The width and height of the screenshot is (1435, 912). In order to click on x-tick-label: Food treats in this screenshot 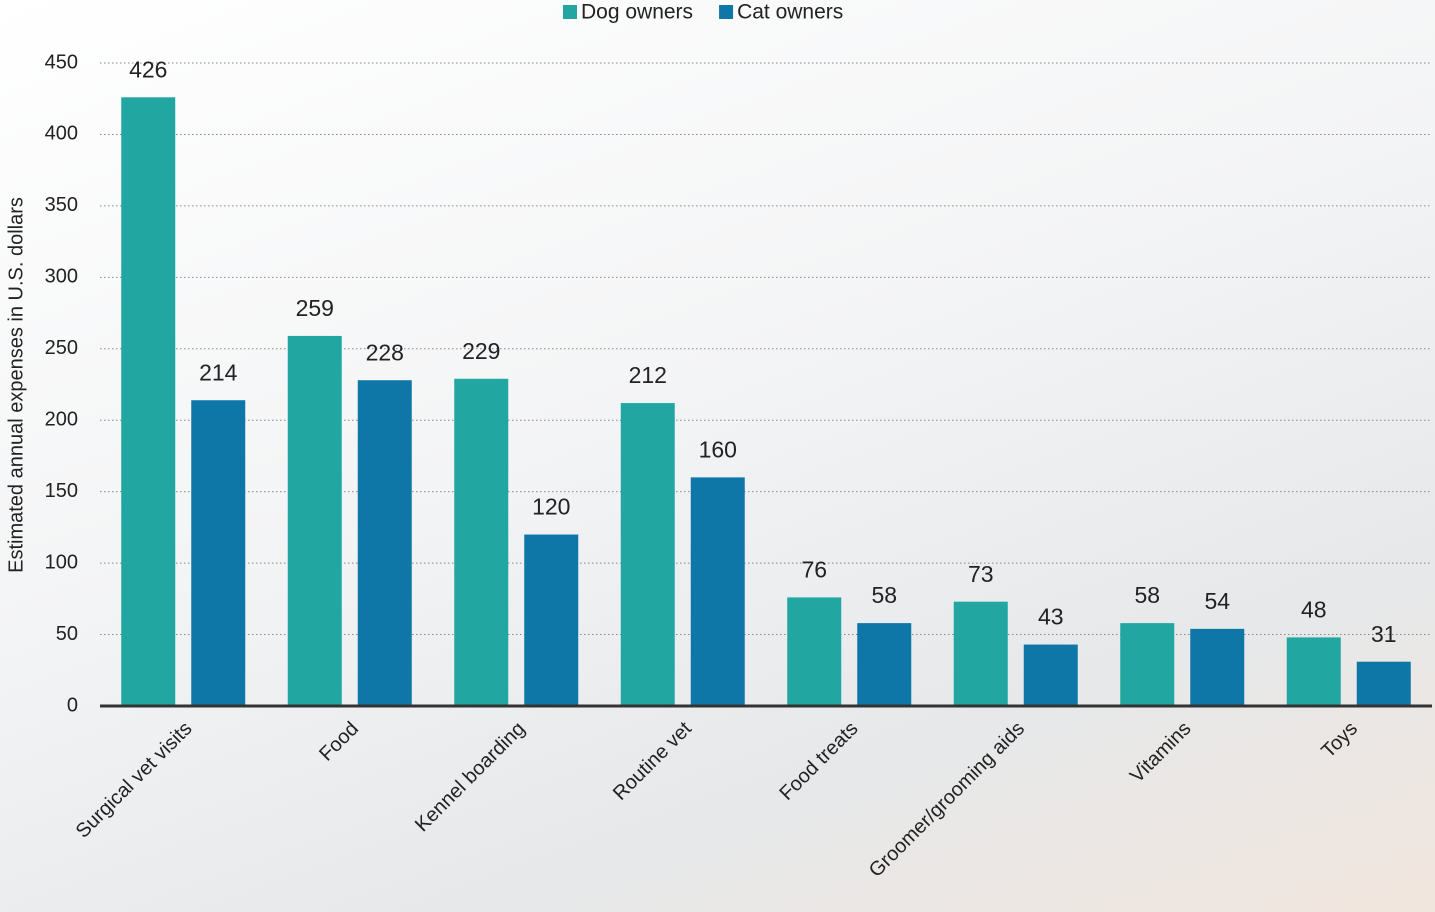, I will do `click(818, 761)`.